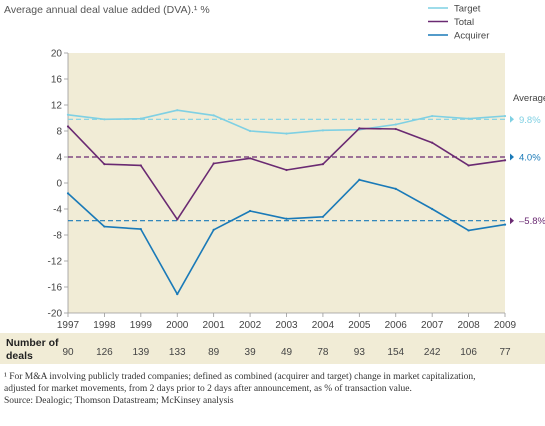 This screenshot has width=545, height=426. What do you see at coordinates (272, 348) in the screenshot?
I see `deals-row-band` at bounding box center [272, 348].